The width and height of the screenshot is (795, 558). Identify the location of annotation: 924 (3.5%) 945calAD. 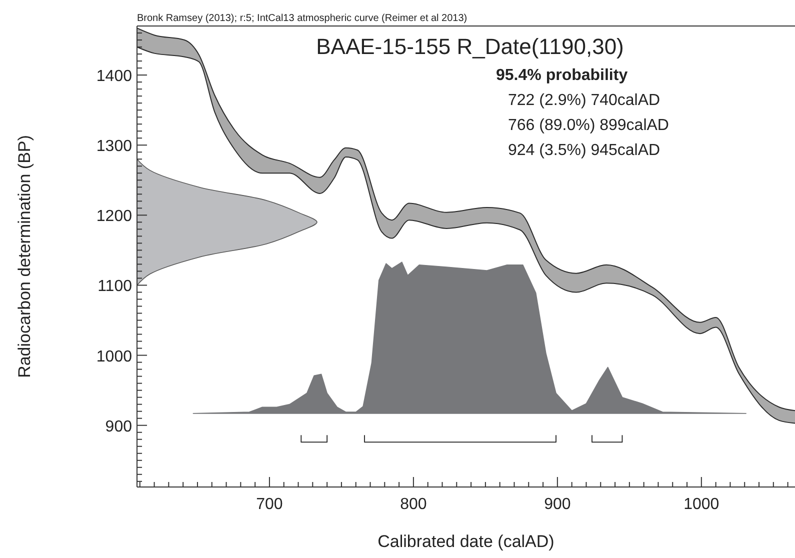
(584, 150).